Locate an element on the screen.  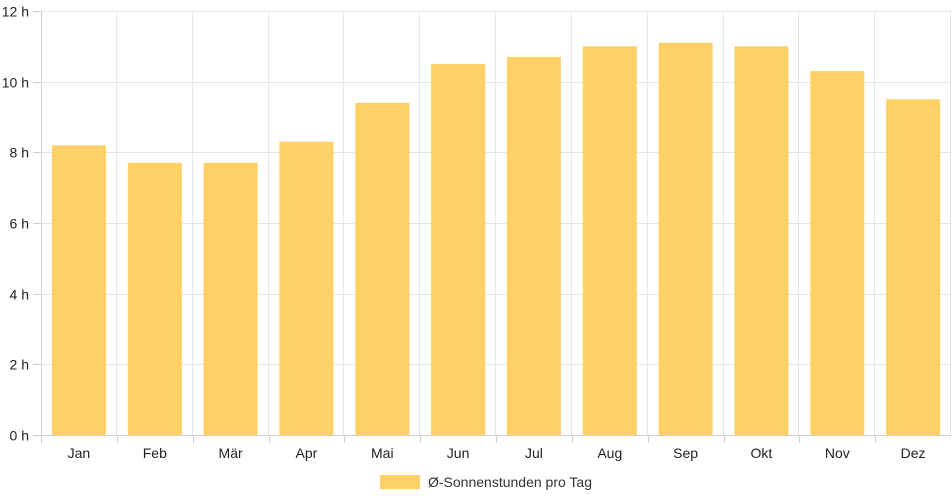
bar-dez is located at coordinates (913, 267).